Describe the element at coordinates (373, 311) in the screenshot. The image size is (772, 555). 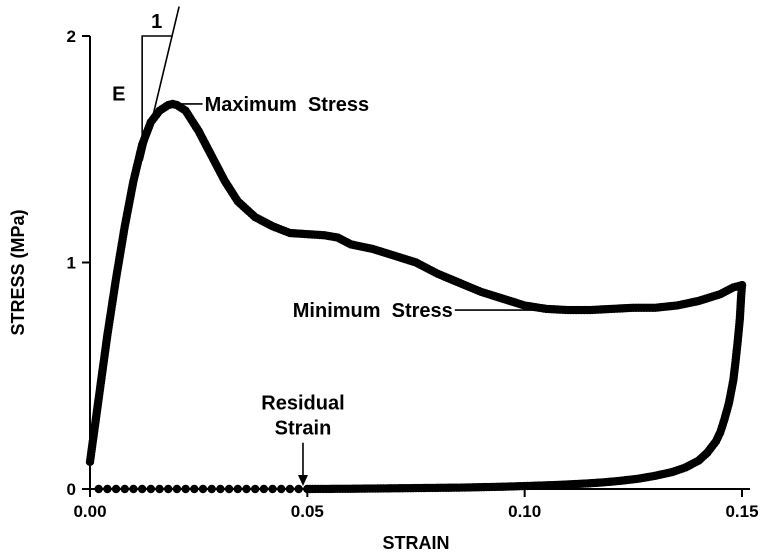
I see `minimum-stress-label: Minimum Stress` at that location.